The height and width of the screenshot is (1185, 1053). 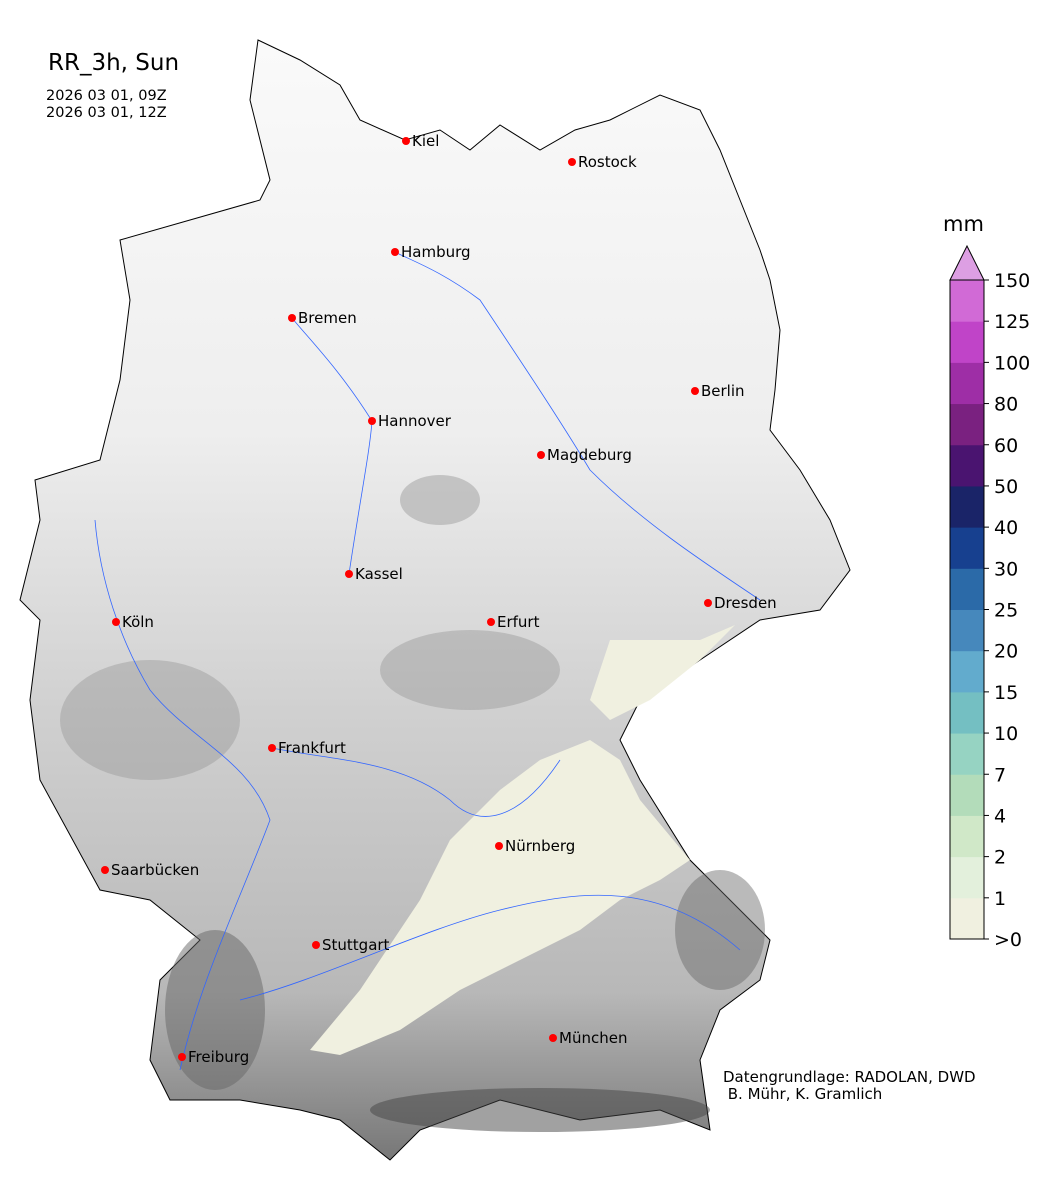 What do you see at coordinates (1006, 693) in the screenshot?
I see `colorbar-tick-label: 15` at bounding box center [1006, 693].